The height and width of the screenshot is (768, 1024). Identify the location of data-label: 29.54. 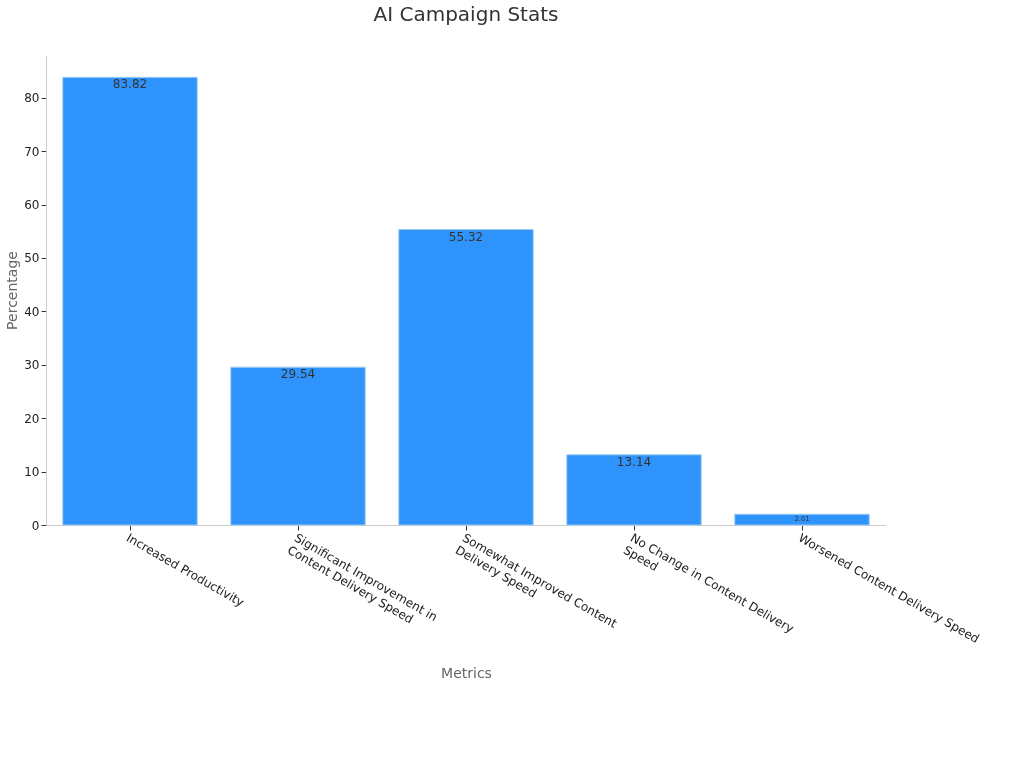
(298, 374).